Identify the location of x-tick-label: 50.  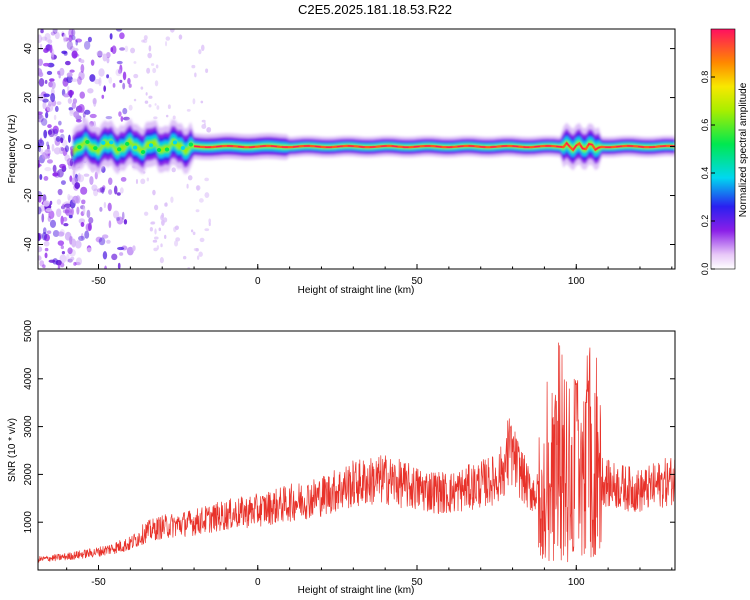
(417, 281).